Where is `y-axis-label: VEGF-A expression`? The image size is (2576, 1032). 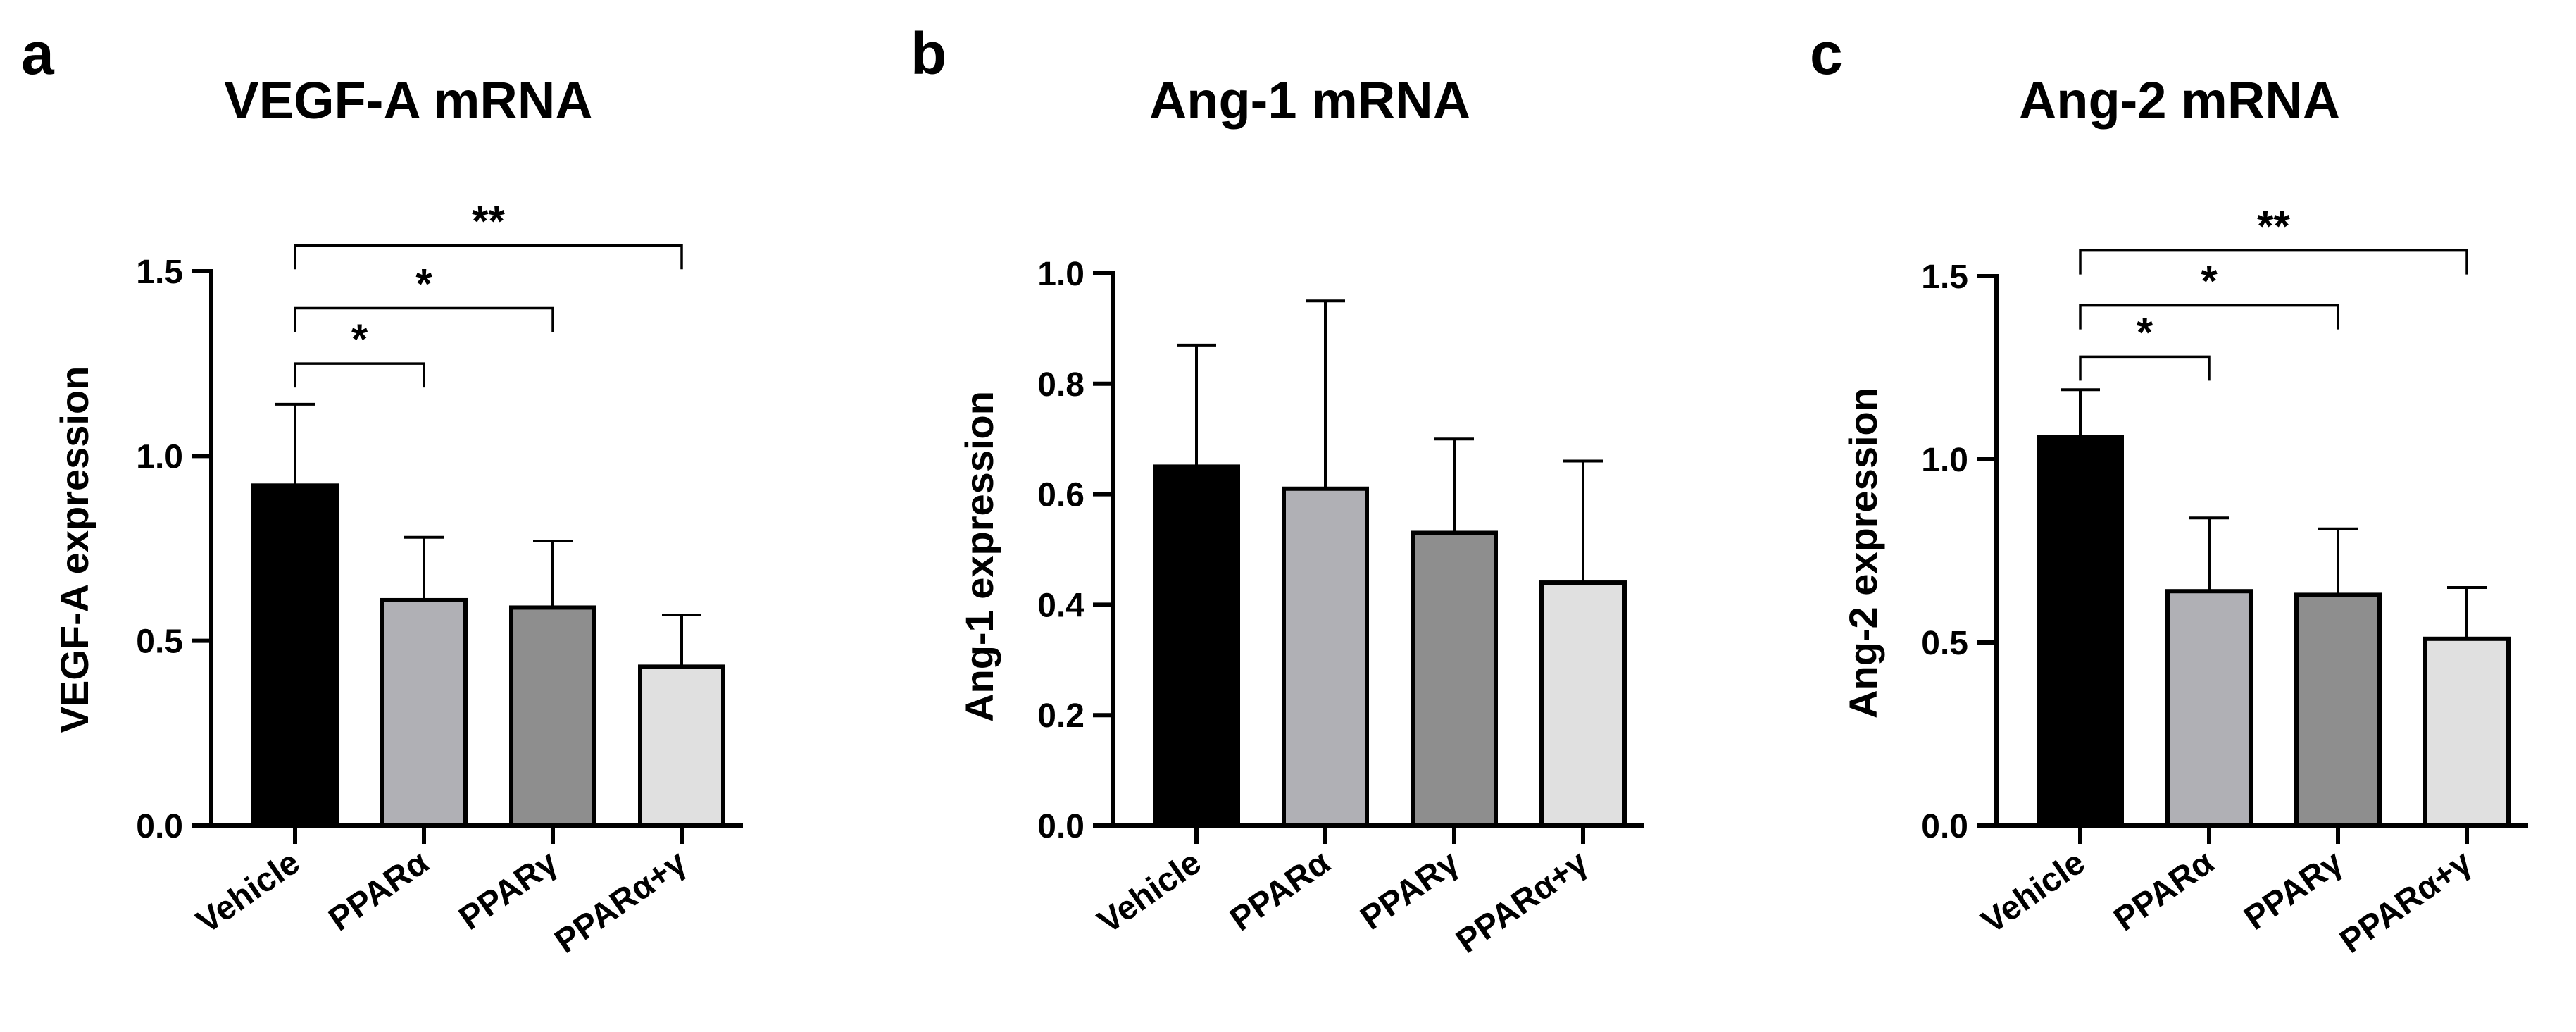 y-axis-label: VEGF-A expression is located at coordinates (74, 549).